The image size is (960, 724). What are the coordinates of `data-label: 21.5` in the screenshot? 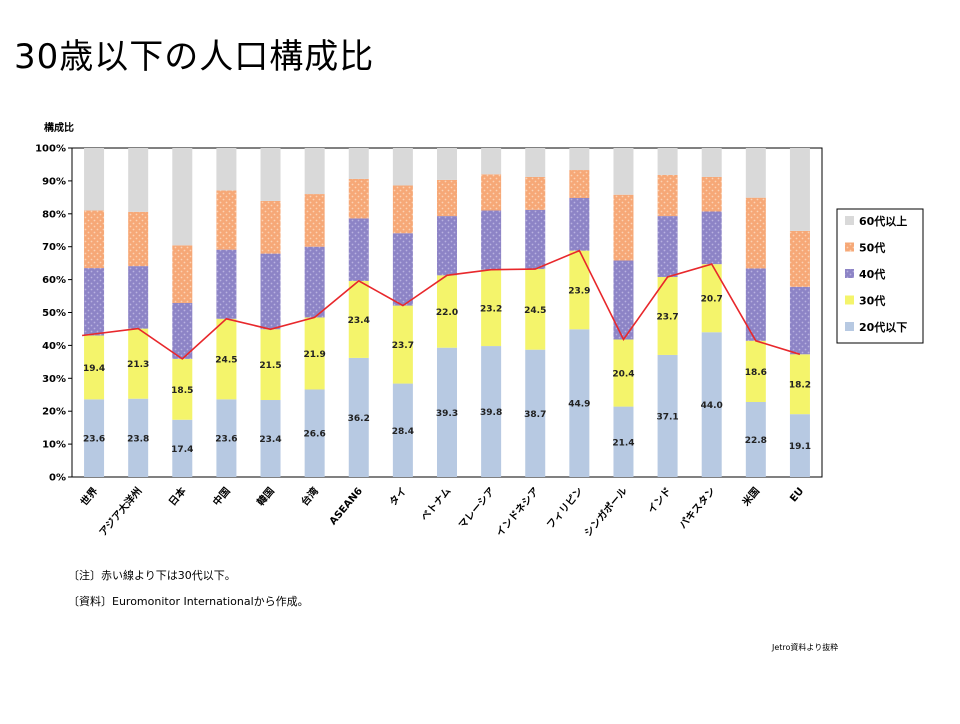 It's located at (270, 366).